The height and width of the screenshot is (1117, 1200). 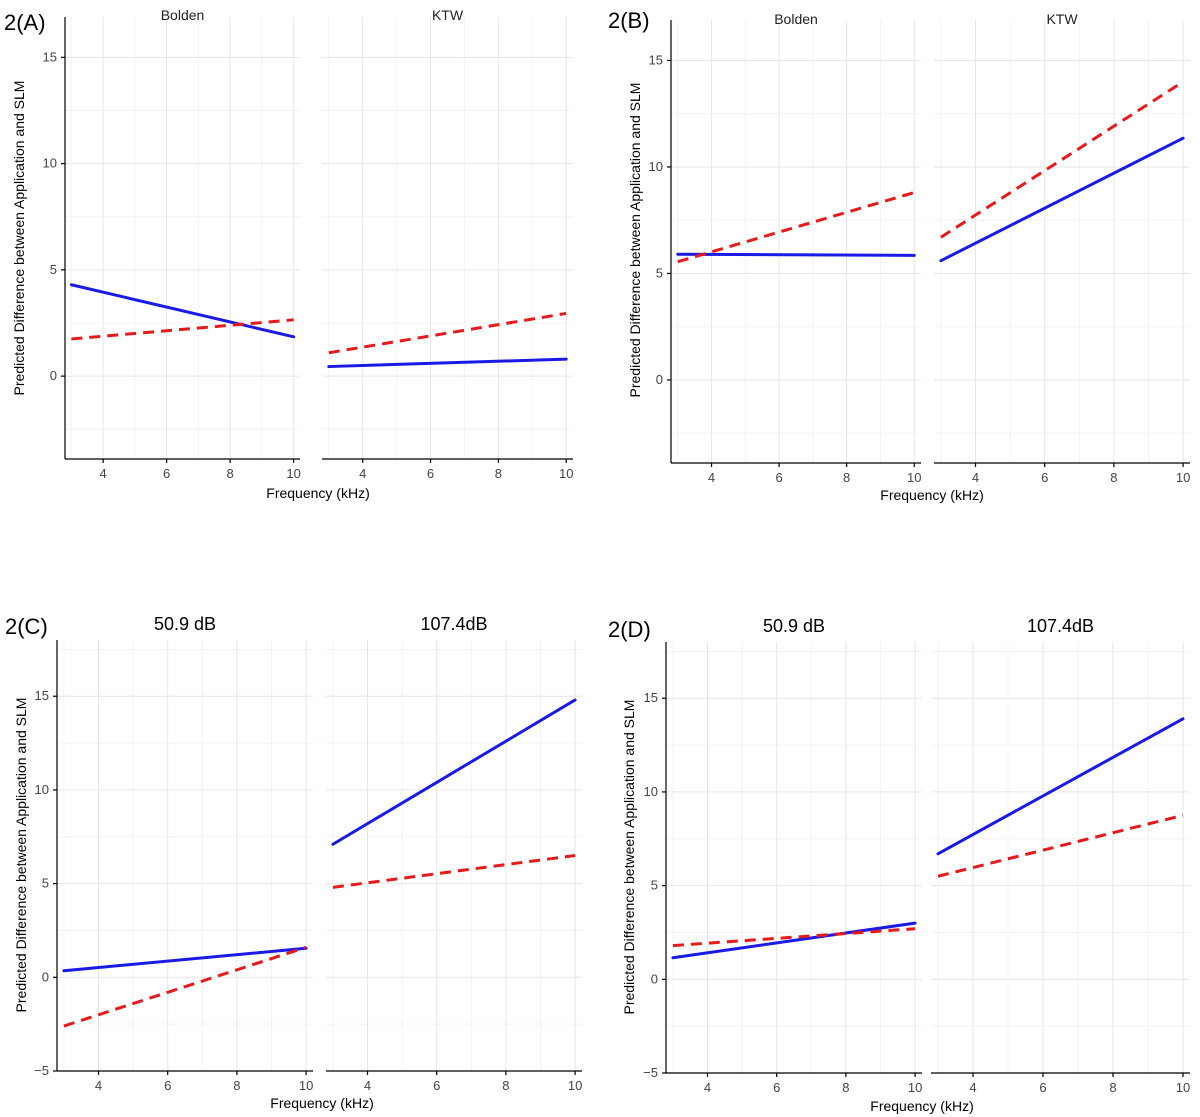 I want to click on panel-label: 2(A), so click(x=25, y=22).